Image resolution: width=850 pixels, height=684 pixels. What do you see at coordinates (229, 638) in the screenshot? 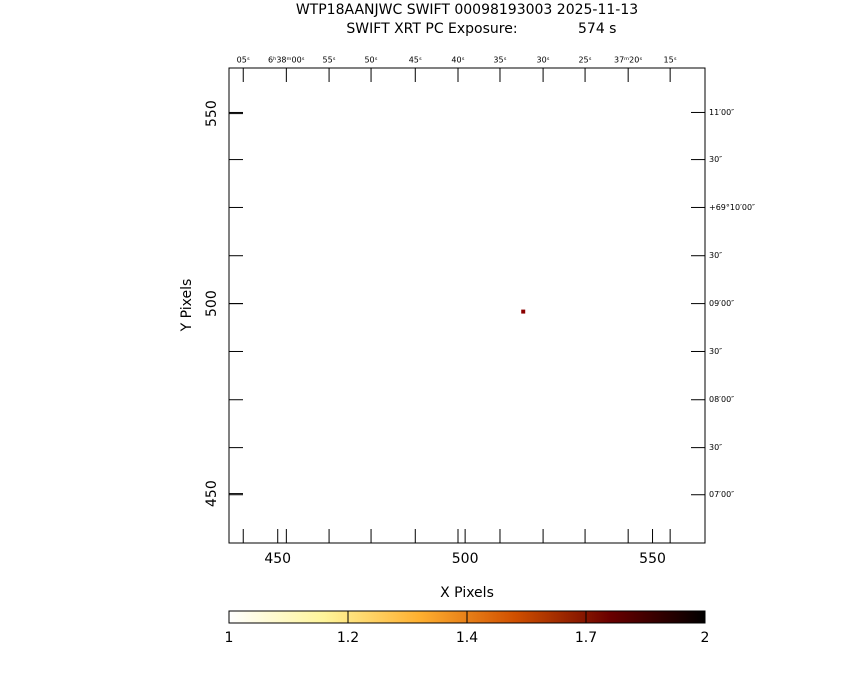
I see `colorbar-tick-label: 1` at bounding box center [229, 638].